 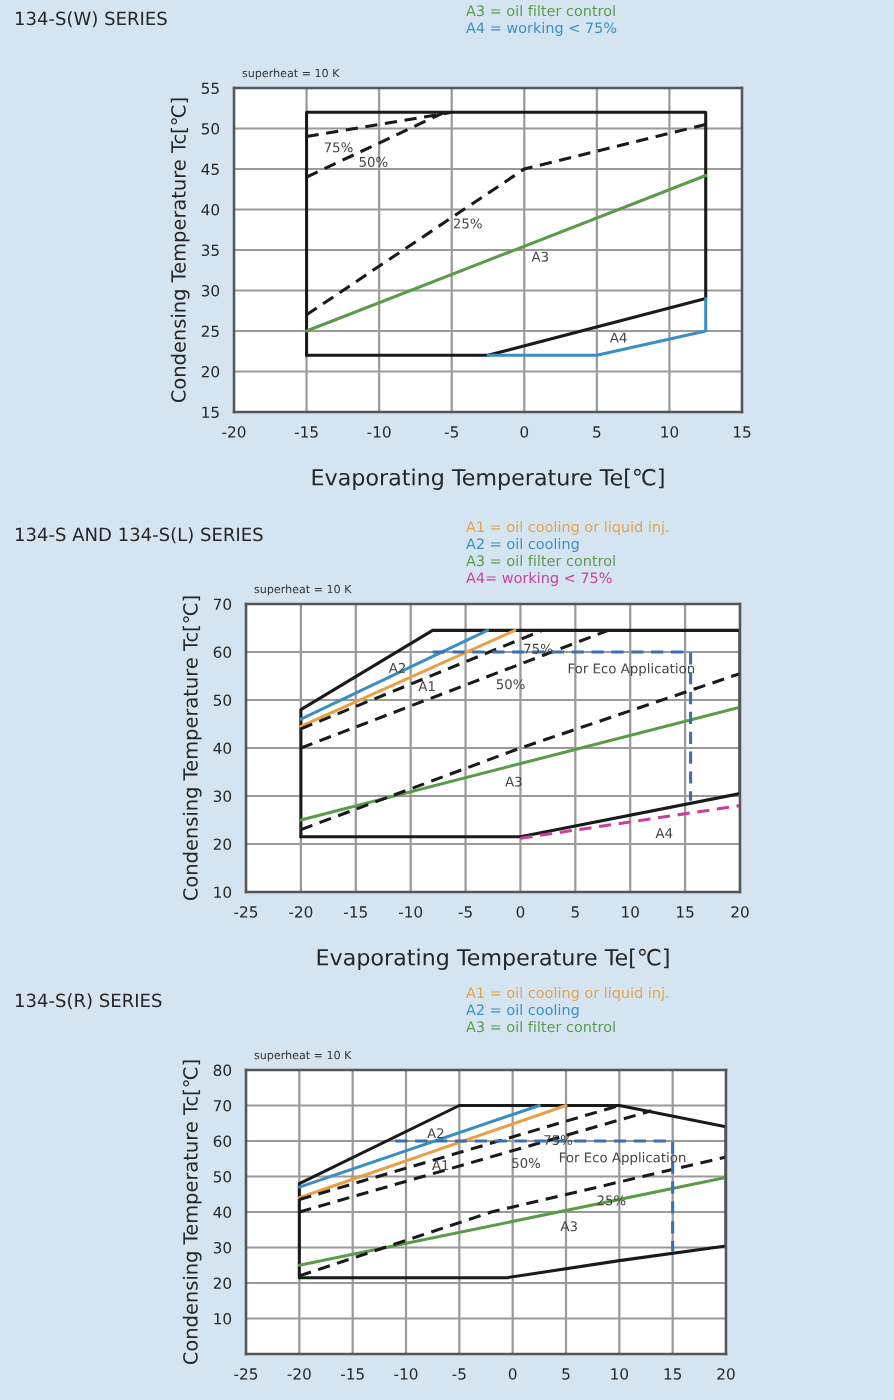 I want to click on text: 134-S(R) SERIES, so click(x=88, y=1001).